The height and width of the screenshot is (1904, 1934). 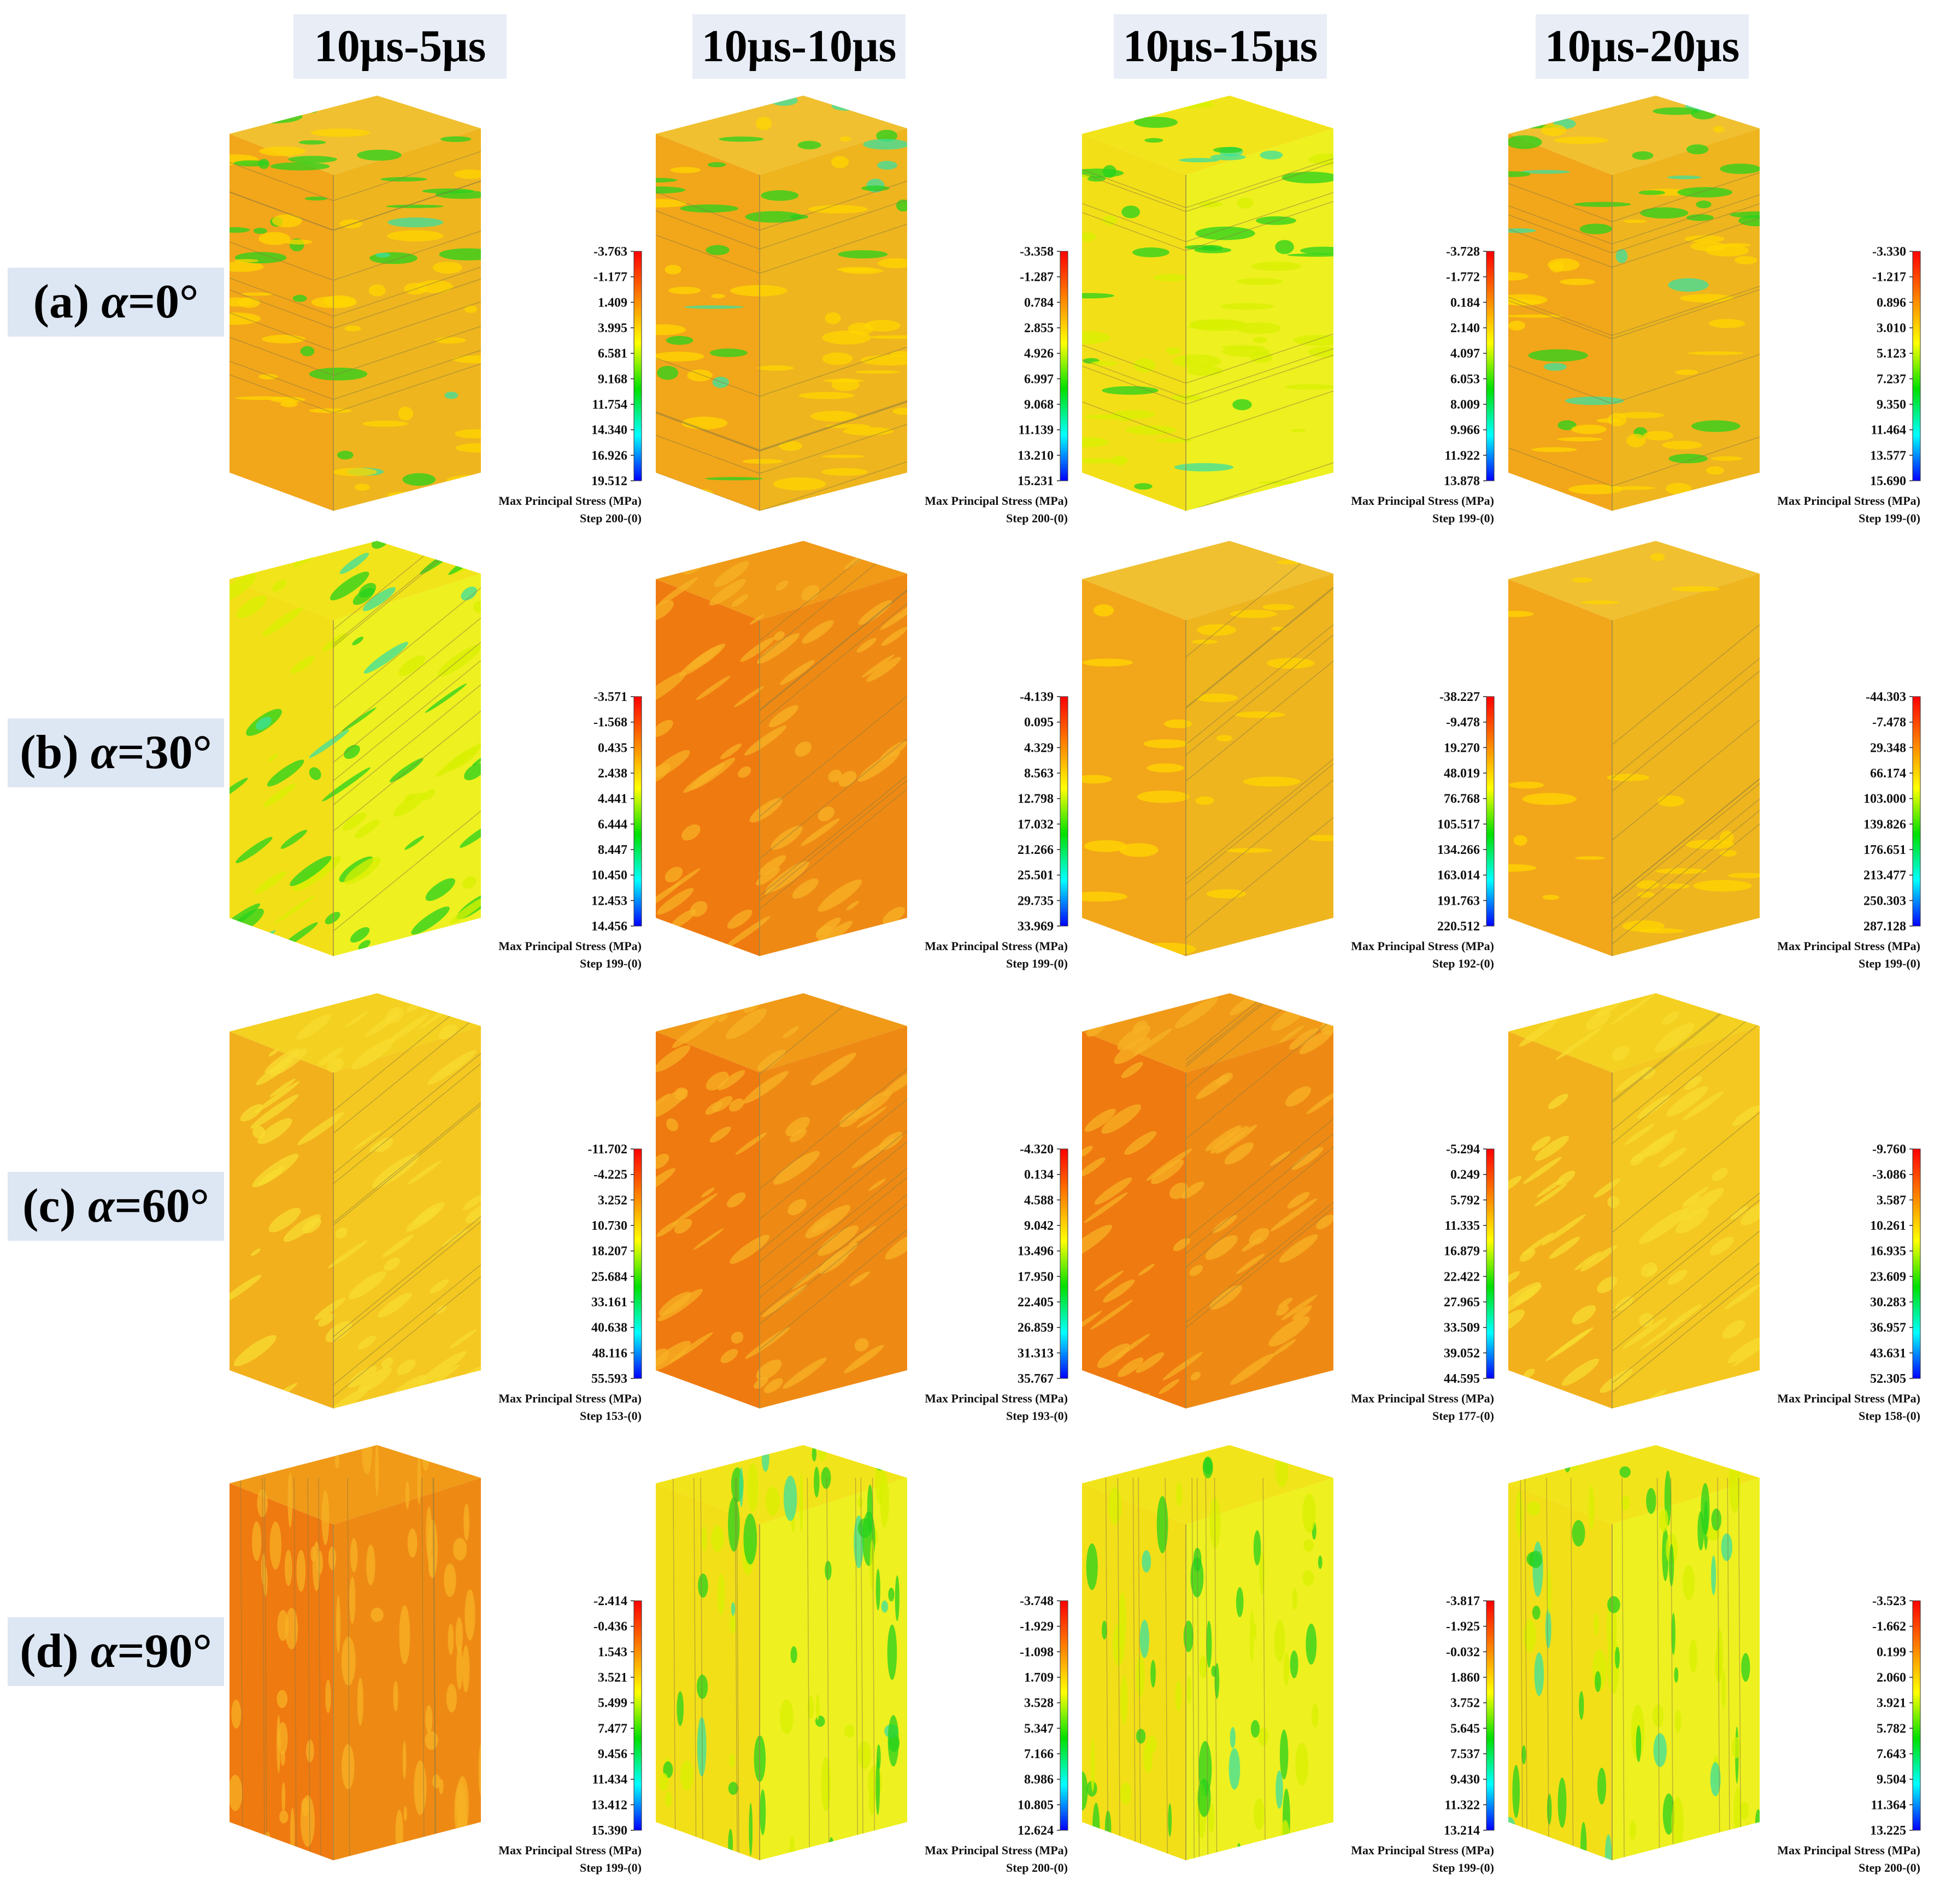 What do you see at coordinates (1465, 1200) in the screenshot?
I see `colorbar-tick-label: 5.792` at bounding box center [1465, 1200].